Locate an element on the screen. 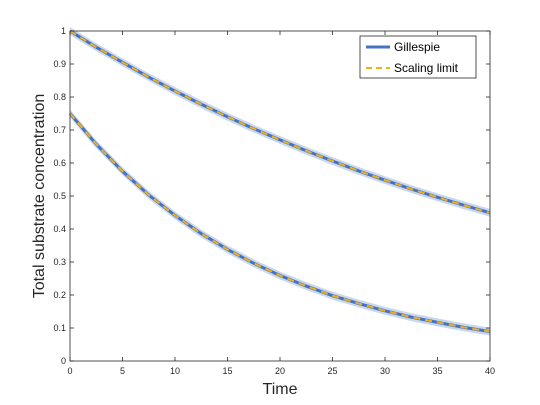 The width and height of the screenshot is (540, 405). x-tick-label: 0 is located at coordinates (69, 371).